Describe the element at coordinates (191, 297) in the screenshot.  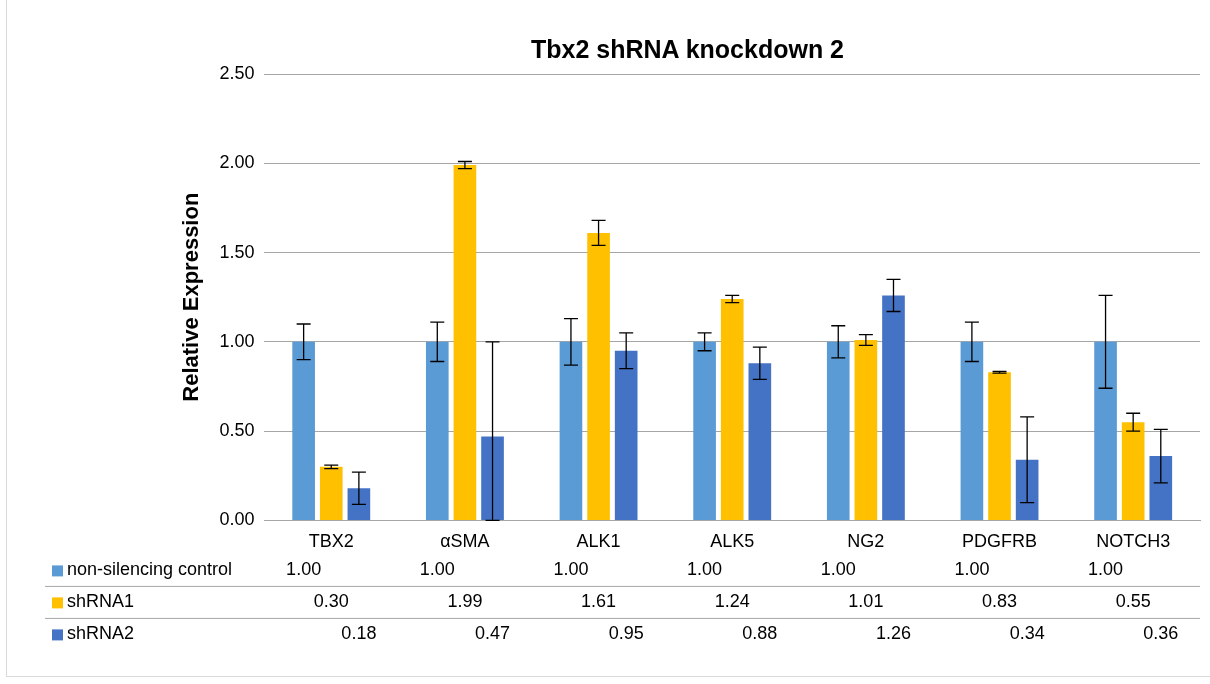
I see `y-axis-title: Relative Expression` at that location.